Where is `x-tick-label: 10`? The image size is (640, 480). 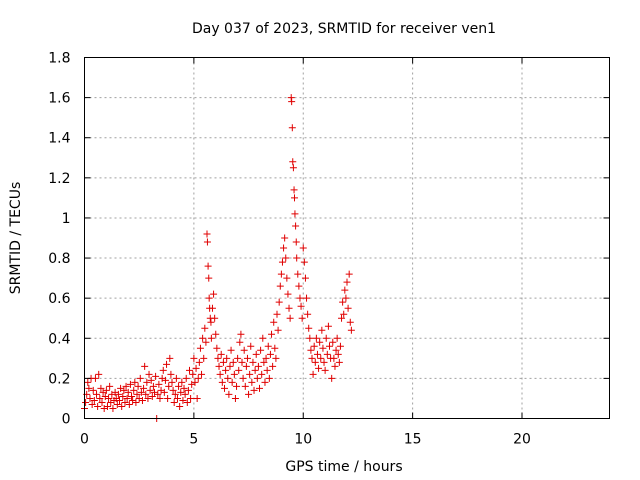
x-tick-label: 10 is located at coordinates (303, 440).